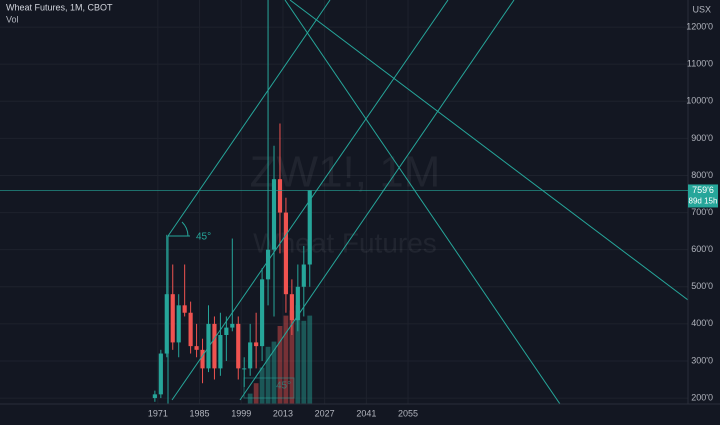 Image resolution: width=720 pixels, height=425 pixels. What do you see at coordinates (59, 7) in the screenshot?
I see `chart-title: Wheat Futures, 1M, CBOT` at bounding box center [59, 7].